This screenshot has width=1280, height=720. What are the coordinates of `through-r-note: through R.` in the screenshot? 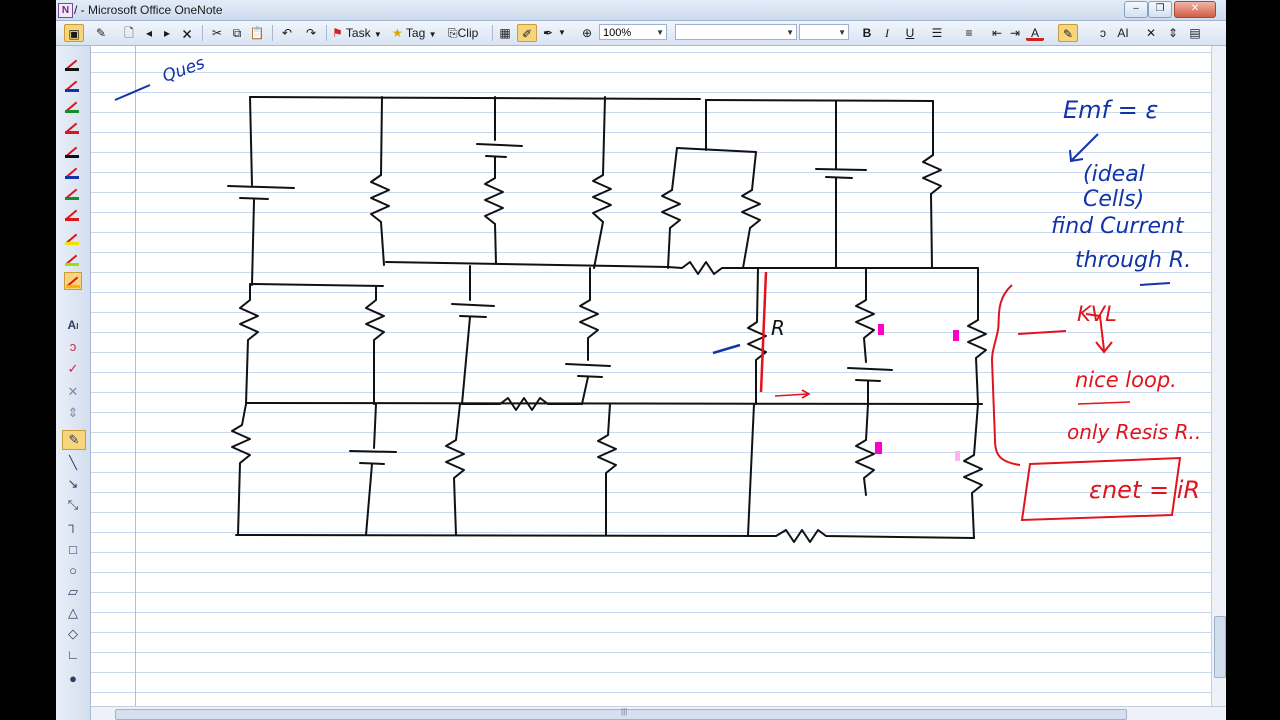 It's located at (1133, 260).